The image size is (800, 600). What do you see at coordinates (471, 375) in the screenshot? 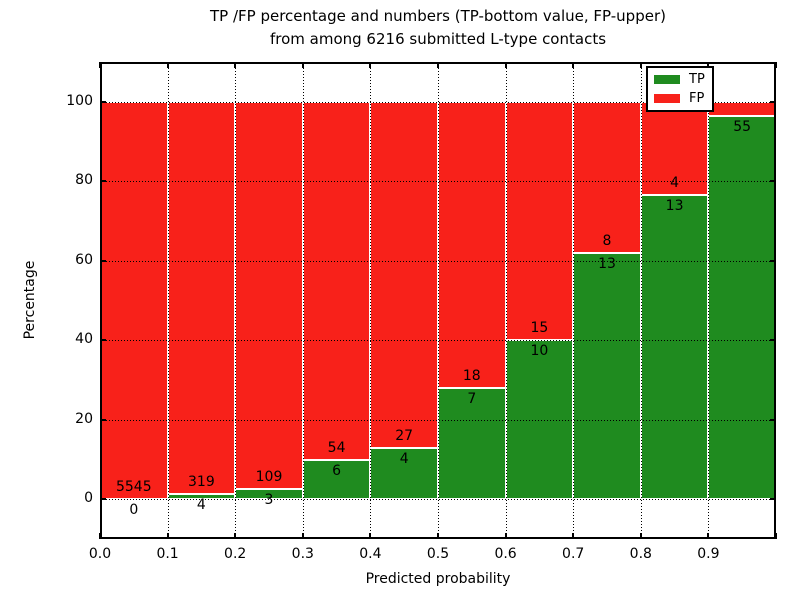
I see `fp-count-label: 18` at bounding box center [471, 375].